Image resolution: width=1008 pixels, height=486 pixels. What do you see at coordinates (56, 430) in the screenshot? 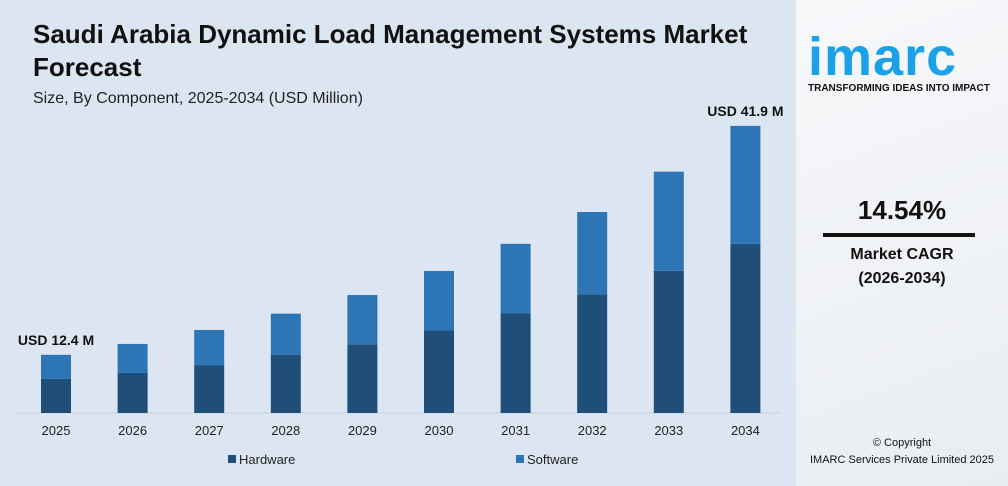
I see `x-tick-label: 2025` at bounding box center [56, 430].